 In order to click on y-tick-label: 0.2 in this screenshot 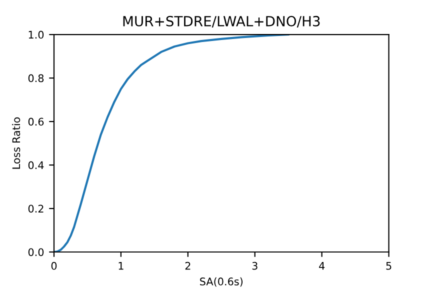, I will do `click(36, 208)`.